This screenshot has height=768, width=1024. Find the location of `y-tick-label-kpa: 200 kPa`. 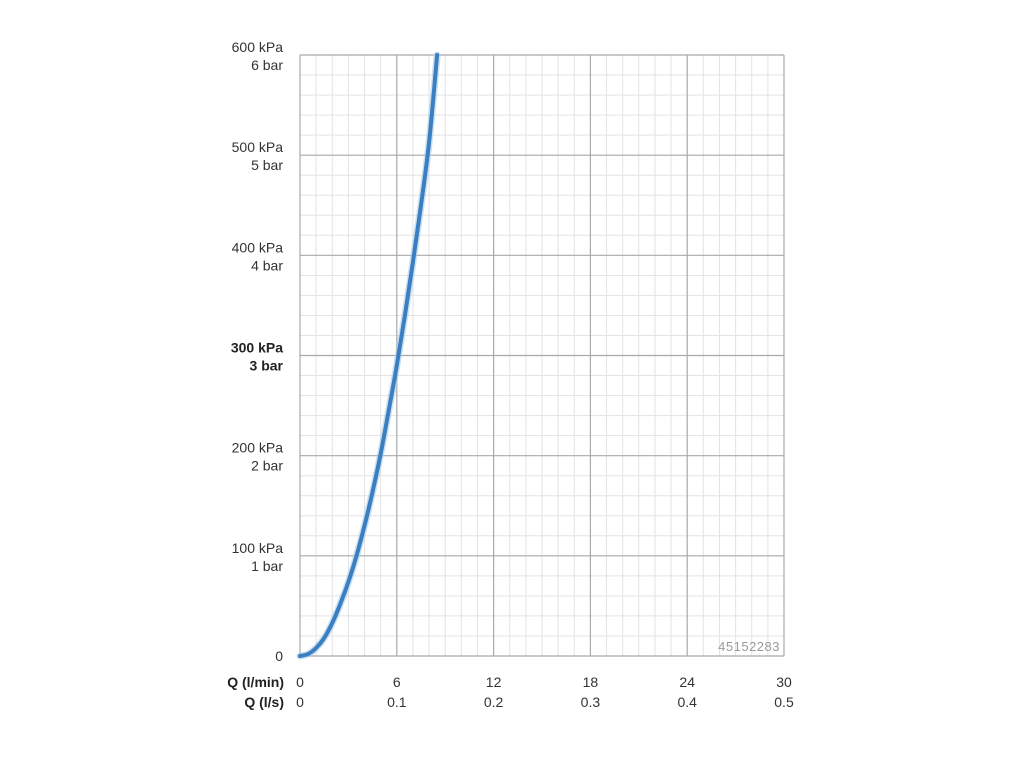

y-tick-label-kpa: 200 kPa is located at coordinates (258, 448).